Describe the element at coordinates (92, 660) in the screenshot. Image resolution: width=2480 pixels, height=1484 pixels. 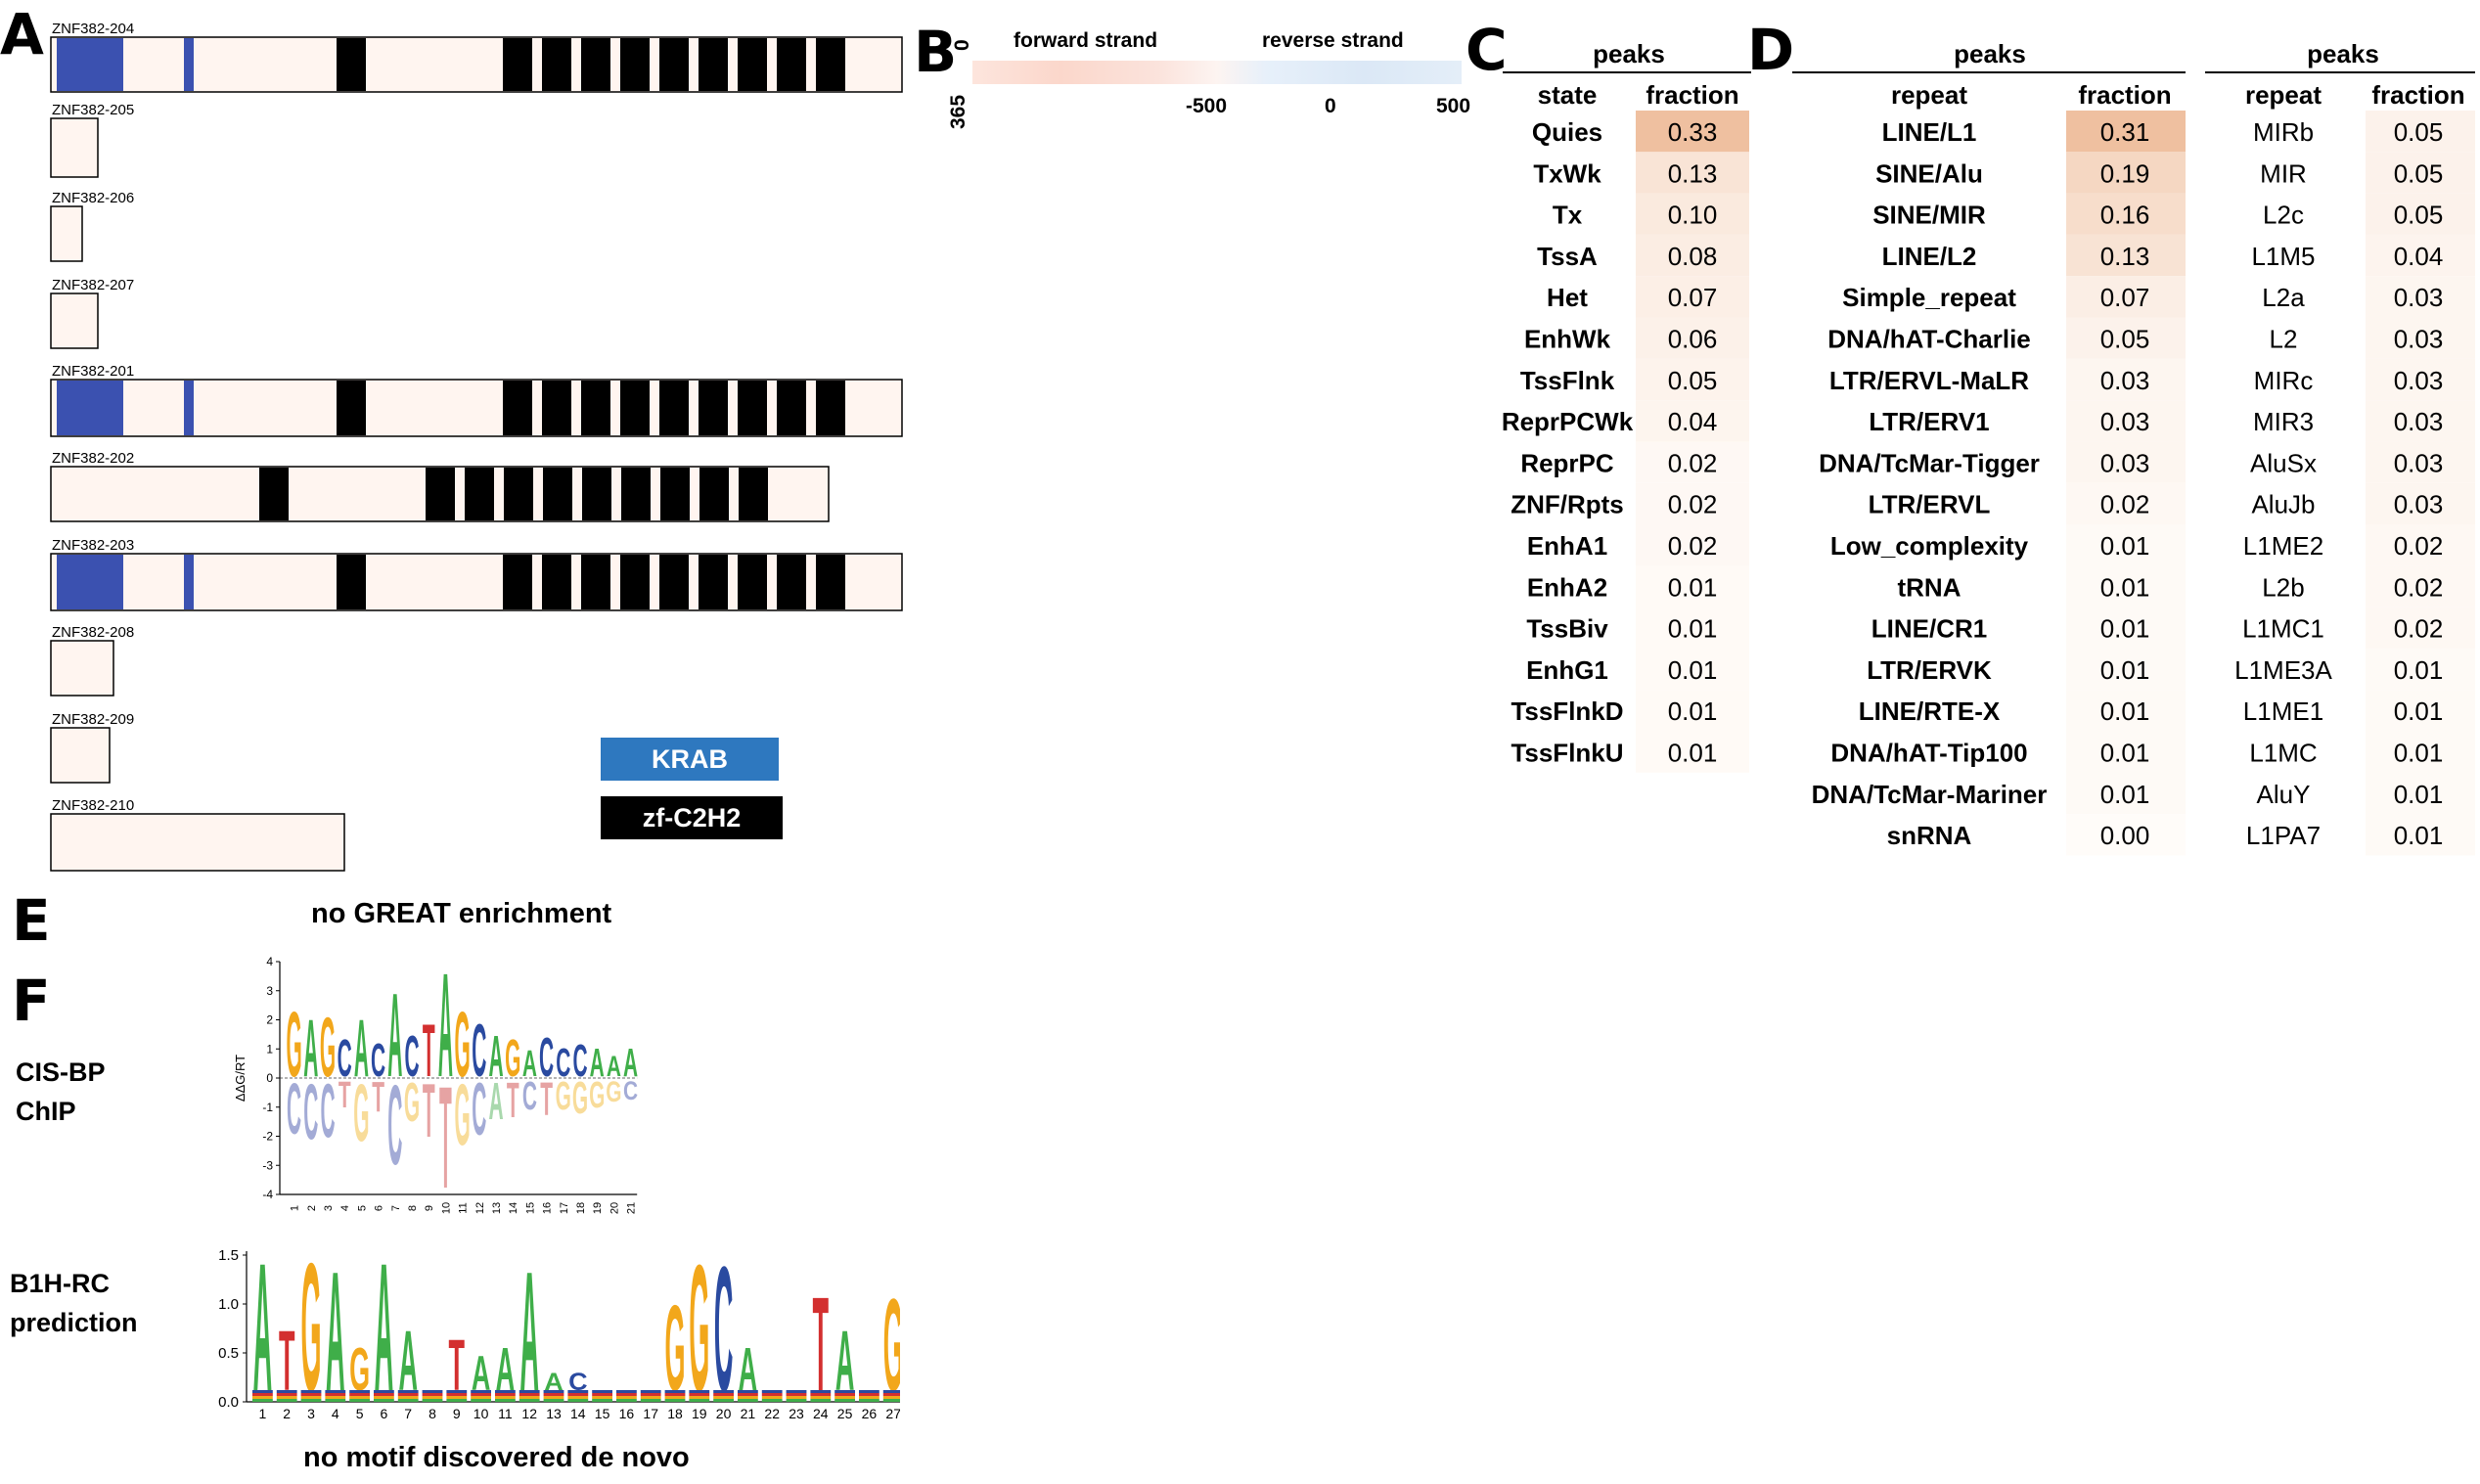
I see `isoform-ZNF382-208: ZNF382-208` at that location.